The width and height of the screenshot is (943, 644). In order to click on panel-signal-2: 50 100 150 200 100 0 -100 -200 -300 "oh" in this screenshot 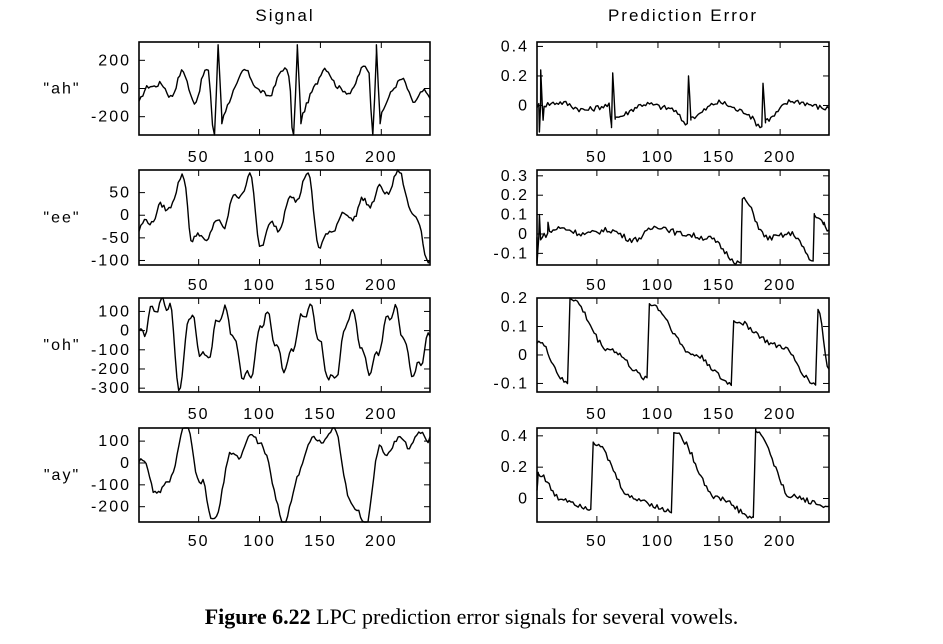, I will do `click(237, 360)`.